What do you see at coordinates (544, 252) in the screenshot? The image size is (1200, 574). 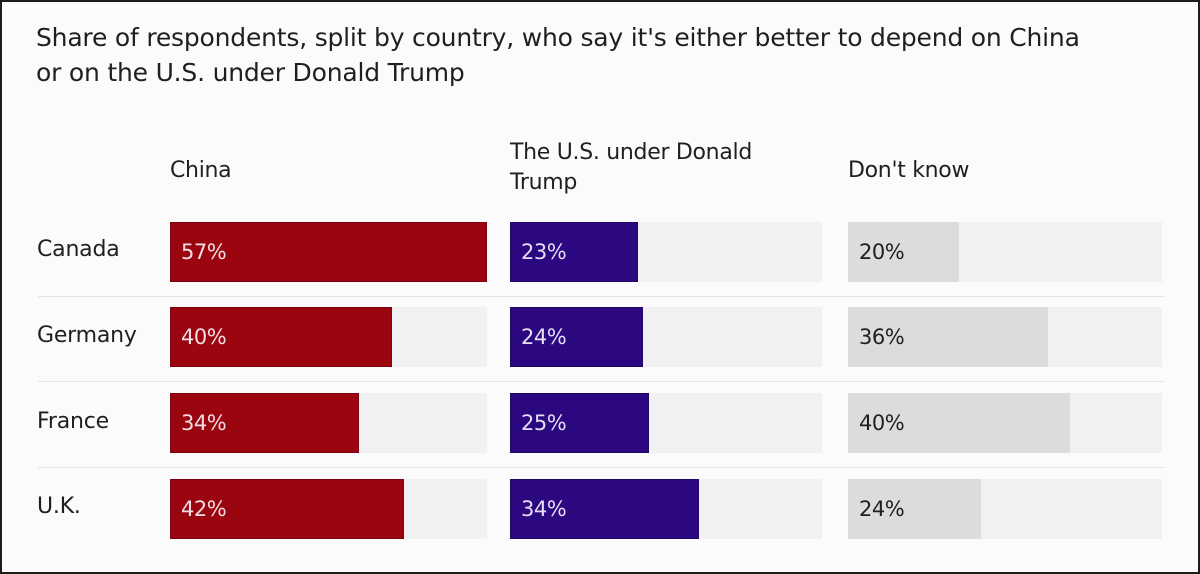 I see `data-label: 23%` at bounding box center [544, 252].